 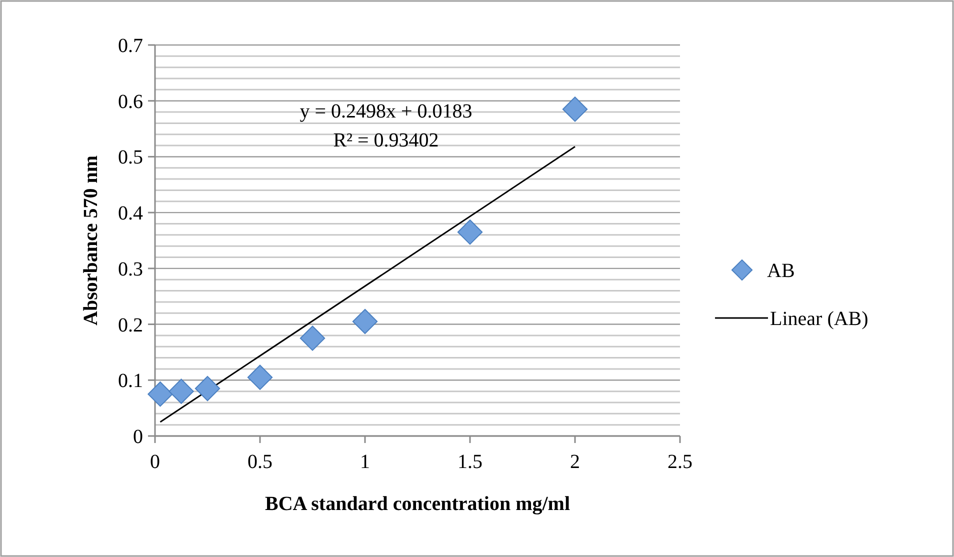 I want to click on x-axis-title: BCA standard concentration mg/ml, so click(x=417, y=504).